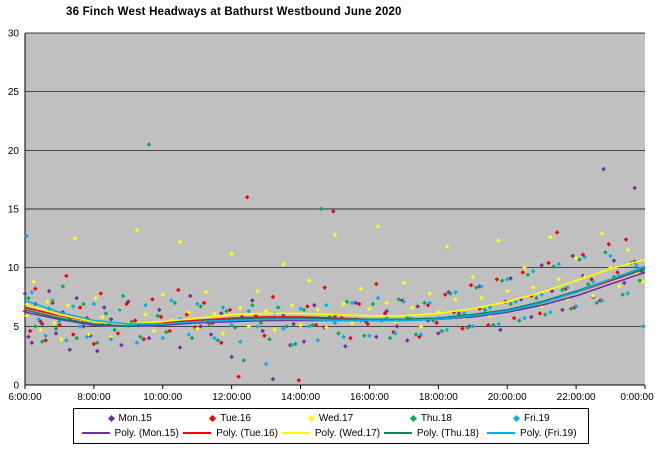  Describe the element at coordinates (162, 397) in the screenshot. I see `svg-text: 10:00:00` at that location.